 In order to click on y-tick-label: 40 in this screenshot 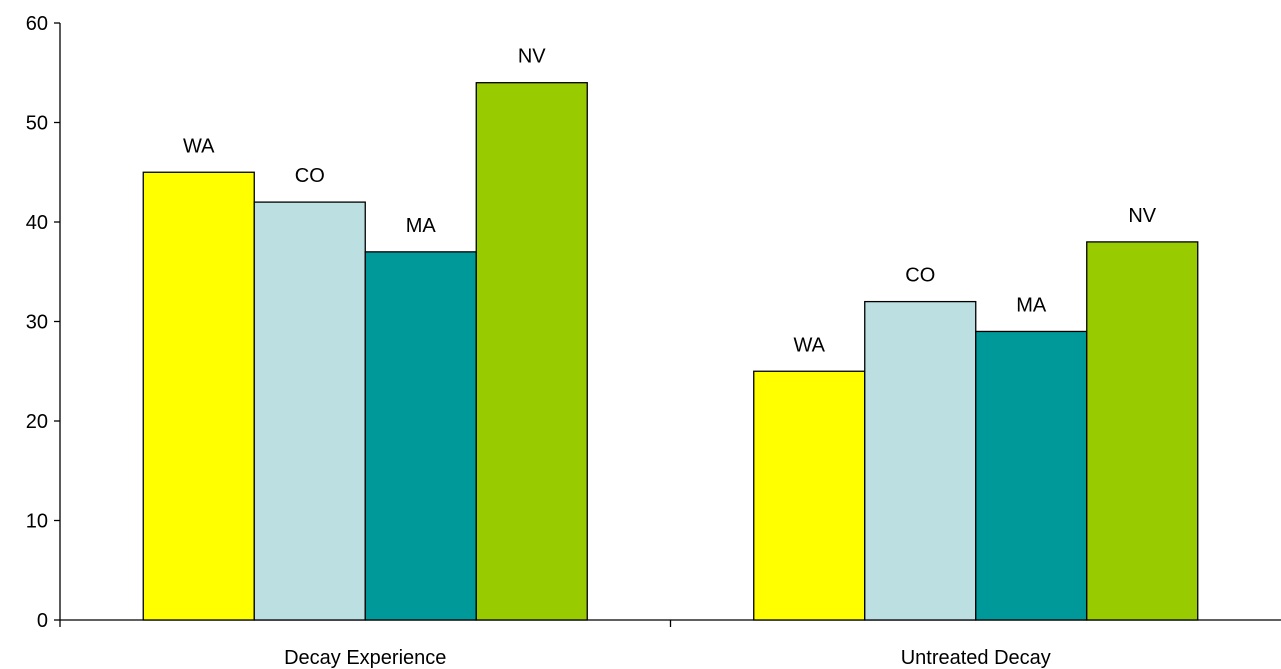, I will do `click(37, 223)`.